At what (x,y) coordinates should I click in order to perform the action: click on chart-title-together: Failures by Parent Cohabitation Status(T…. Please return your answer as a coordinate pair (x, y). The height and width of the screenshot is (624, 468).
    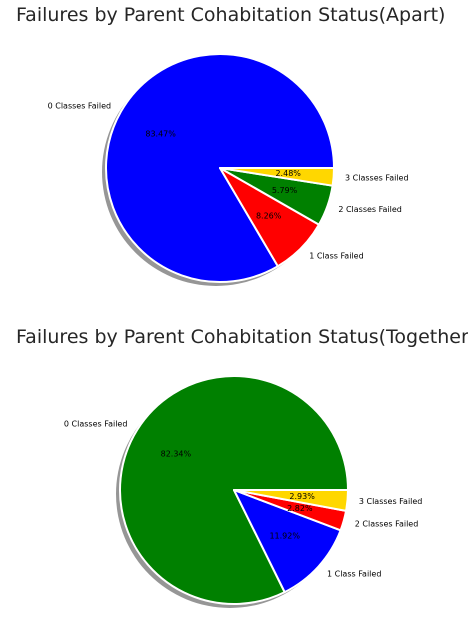
    Looking at the image, I should click on (242, 337).